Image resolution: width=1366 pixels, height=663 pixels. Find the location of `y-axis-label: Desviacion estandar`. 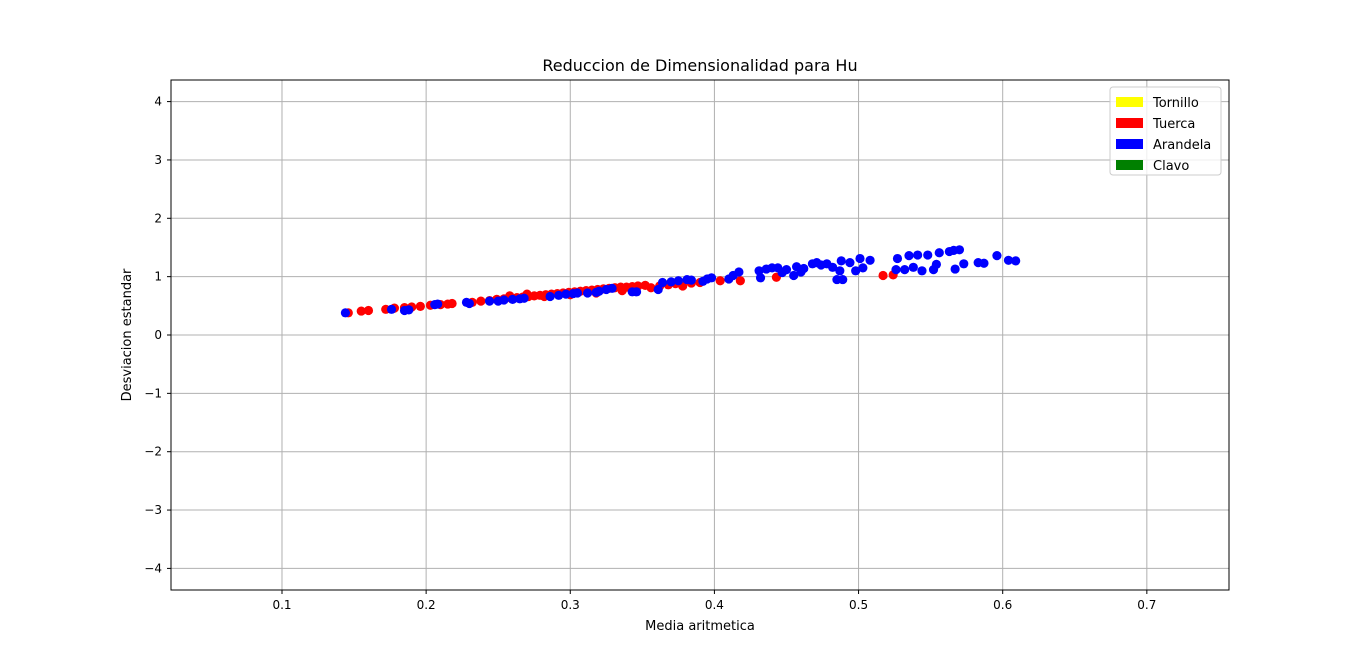

y-axis-label: Desviacion estandar is located at coordinates (127, 334).